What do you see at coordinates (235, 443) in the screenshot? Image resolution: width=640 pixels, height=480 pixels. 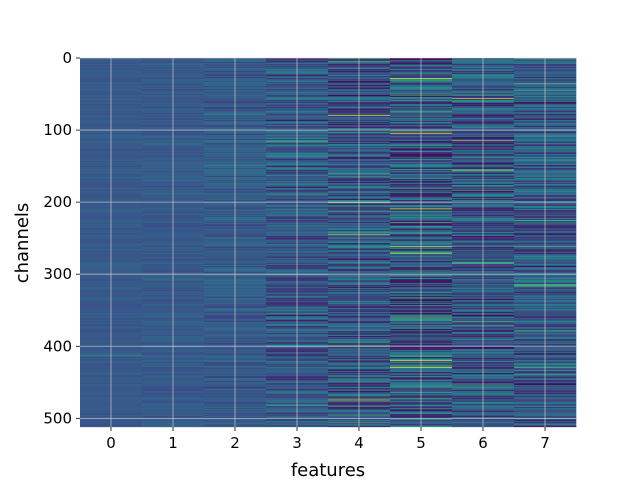 I see `x-tick-label: 2` at bounding box center [235, 443].